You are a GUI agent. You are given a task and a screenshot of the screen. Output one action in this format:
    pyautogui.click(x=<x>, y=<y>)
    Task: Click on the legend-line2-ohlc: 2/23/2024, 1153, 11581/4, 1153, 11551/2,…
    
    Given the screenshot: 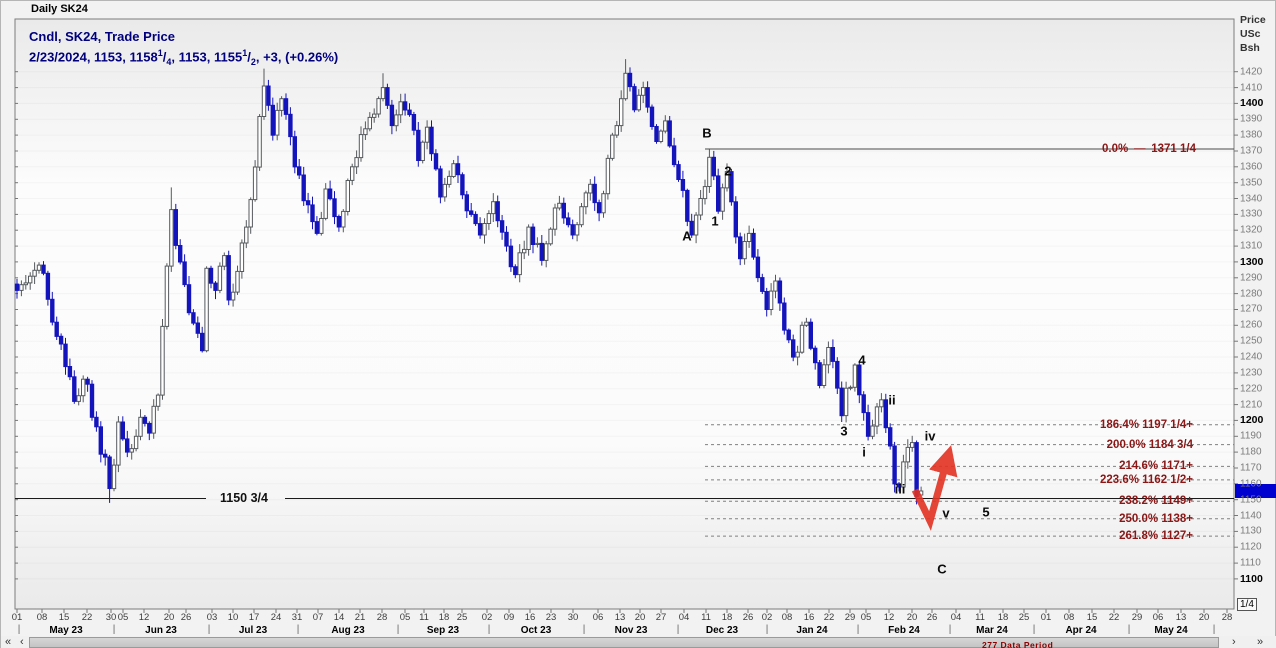 What is the action you would take?
    pyautogui.click(x=184, y=57)
    